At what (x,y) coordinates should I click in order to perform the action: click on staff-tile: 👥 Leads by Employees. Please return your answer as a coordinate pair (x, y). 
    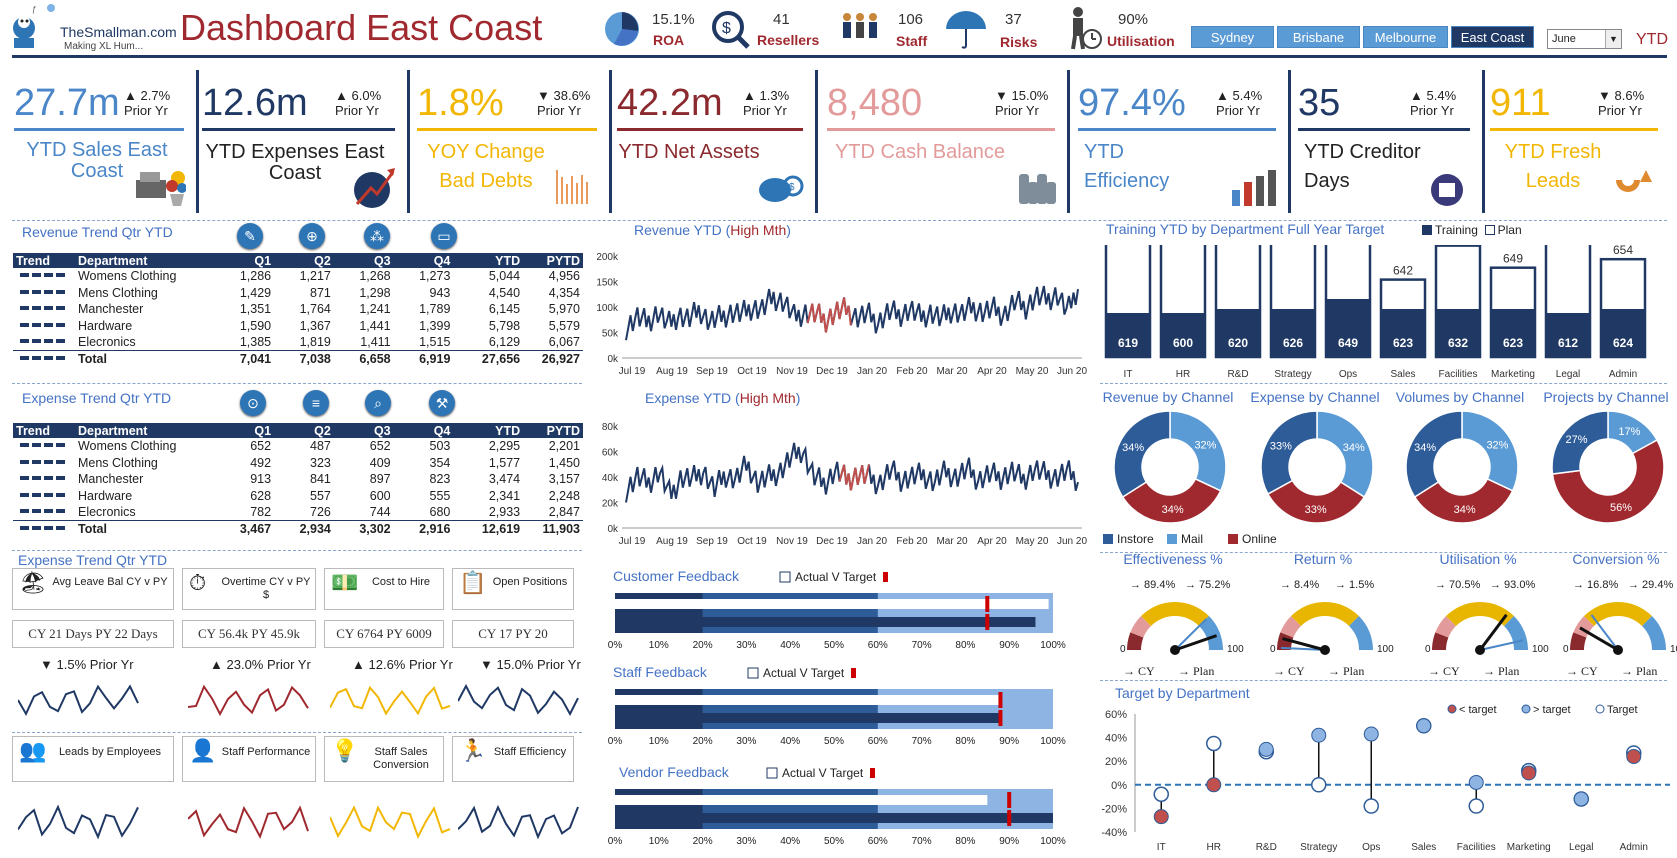
    Looking at the image, I should click on (93, 759).